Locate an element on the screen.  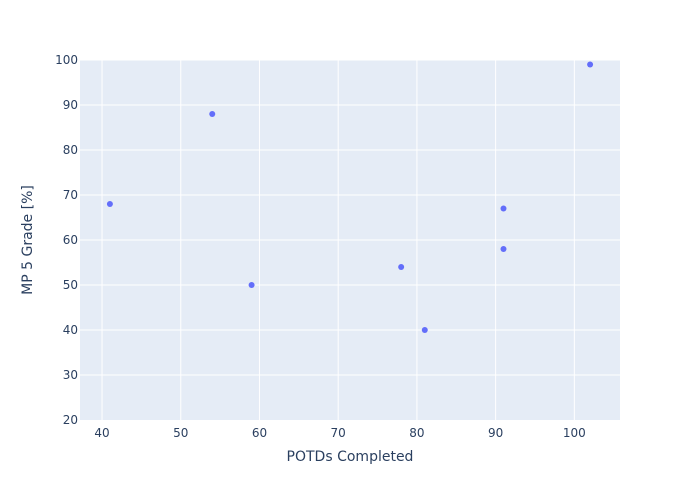
x-tick-label: 50 is located at coordinates (180, 433).